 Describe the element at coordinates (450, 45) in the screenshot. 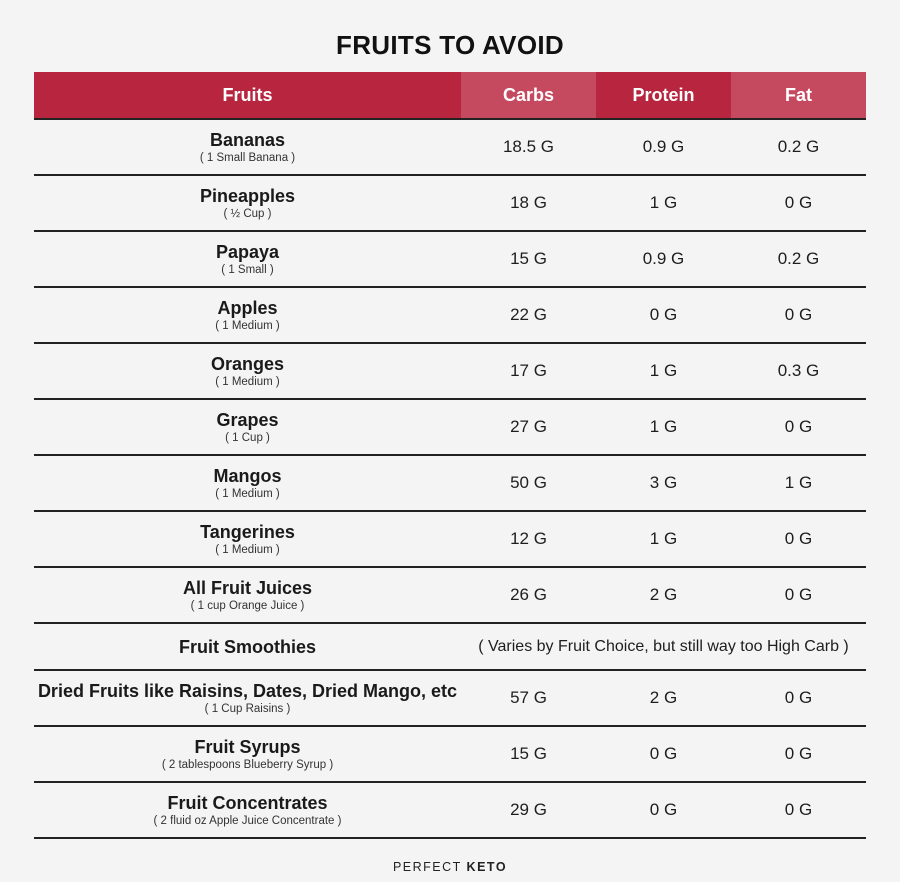

I see `page-title: FRUITS TO AVOID` at that location.